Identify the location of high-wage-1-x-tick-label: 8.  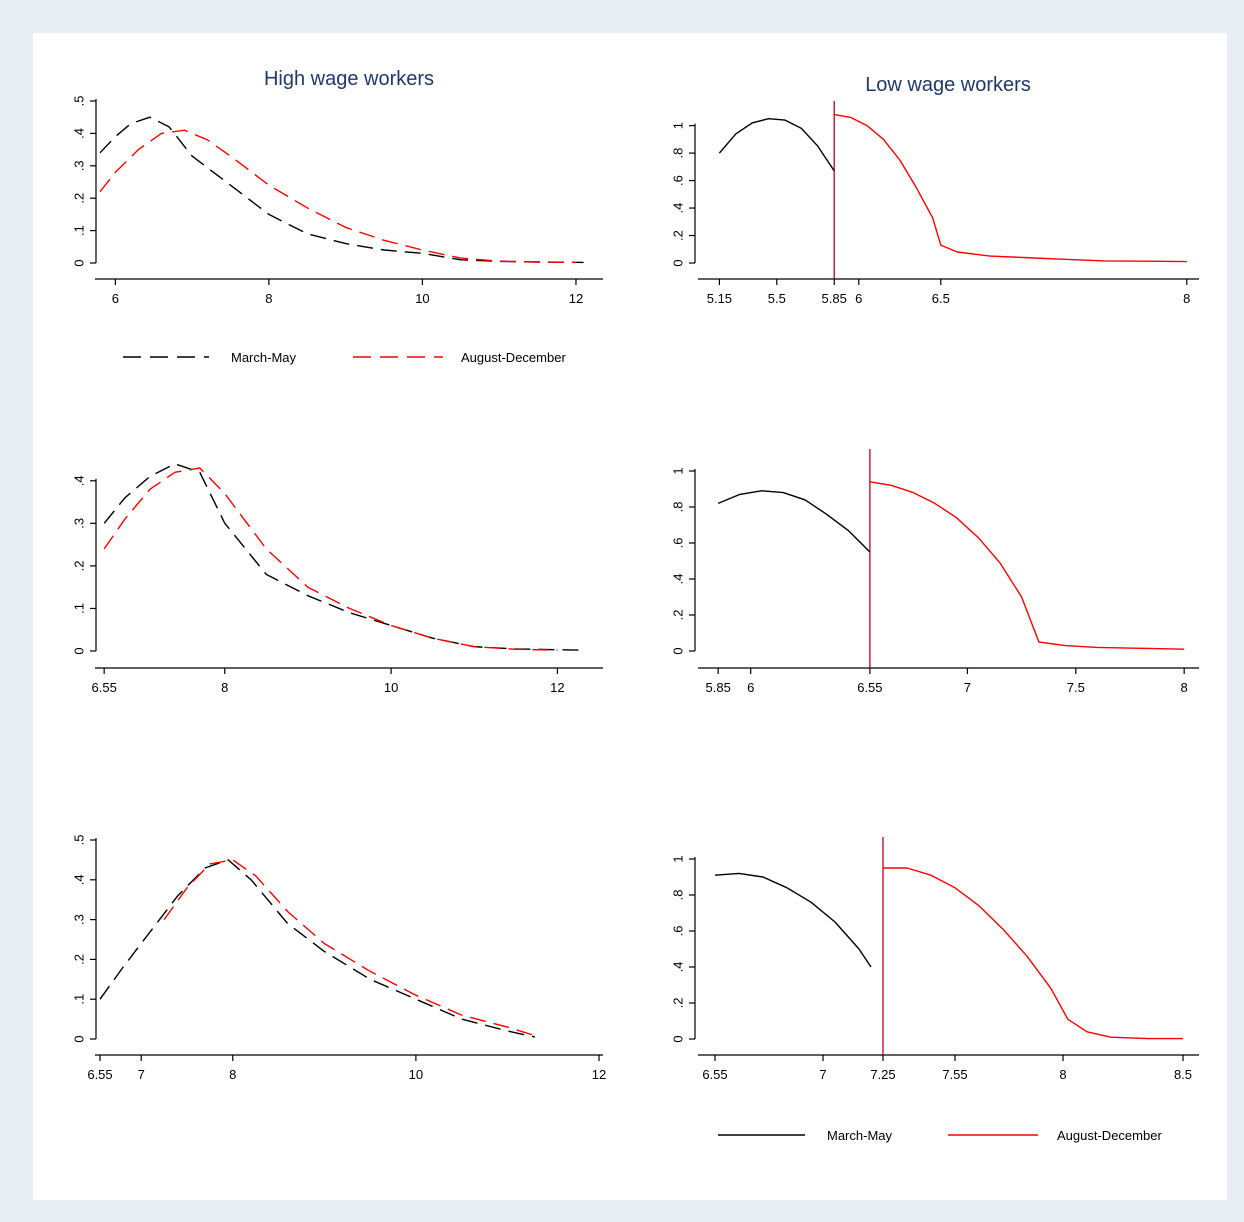
(268, 298).